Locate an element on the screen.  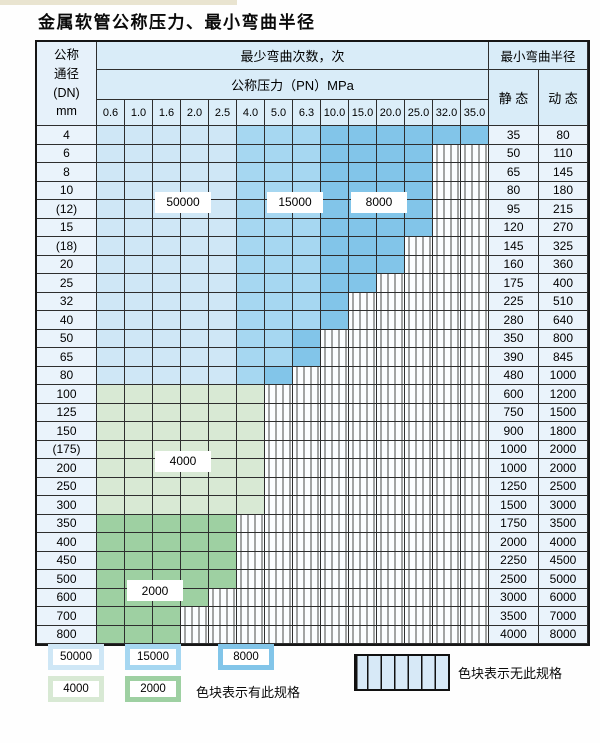
dynamic-radius-cell: 640 is located at coordinates (563, 320).